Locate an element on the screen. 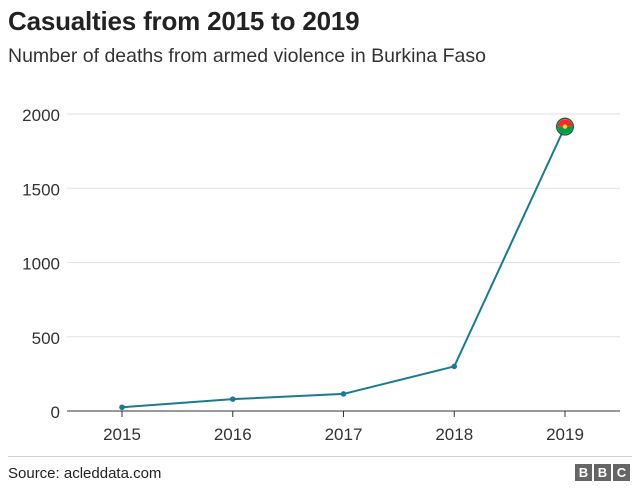 The image size is (640, 488). y-tick-label: 500 is located at coordinates (46, 338).